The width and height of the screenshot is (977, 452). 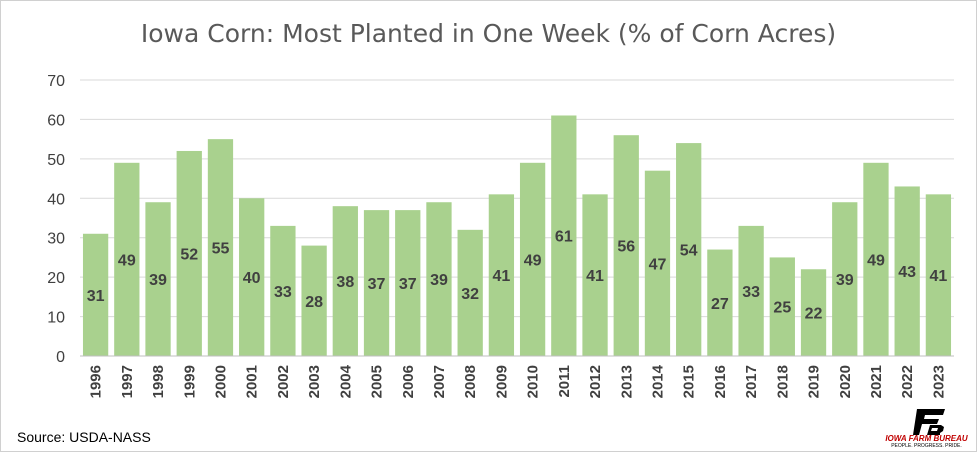 What do you see at coordinates (751, 381) in the screenshot?
I see `x-tick-label: 2017` at bounding box center [751, 381].